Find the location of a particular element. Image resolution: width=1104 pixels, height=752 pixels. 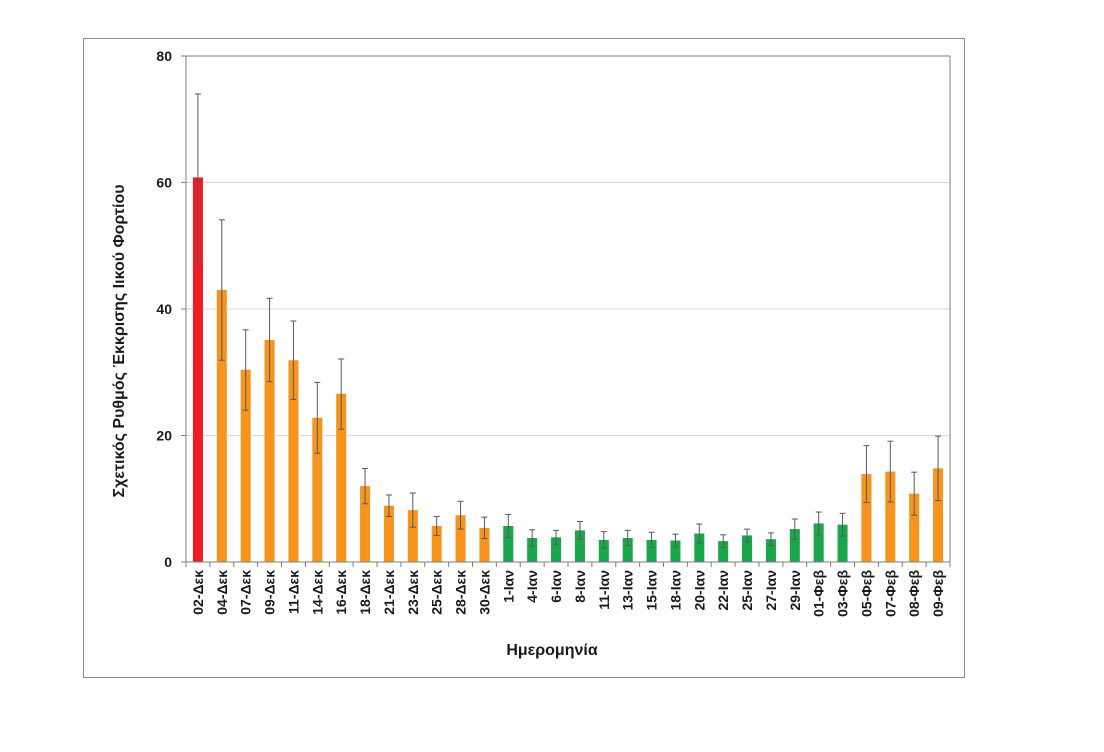

x-tick-label: 28-Δεκ is located at coordinates (461, 592).